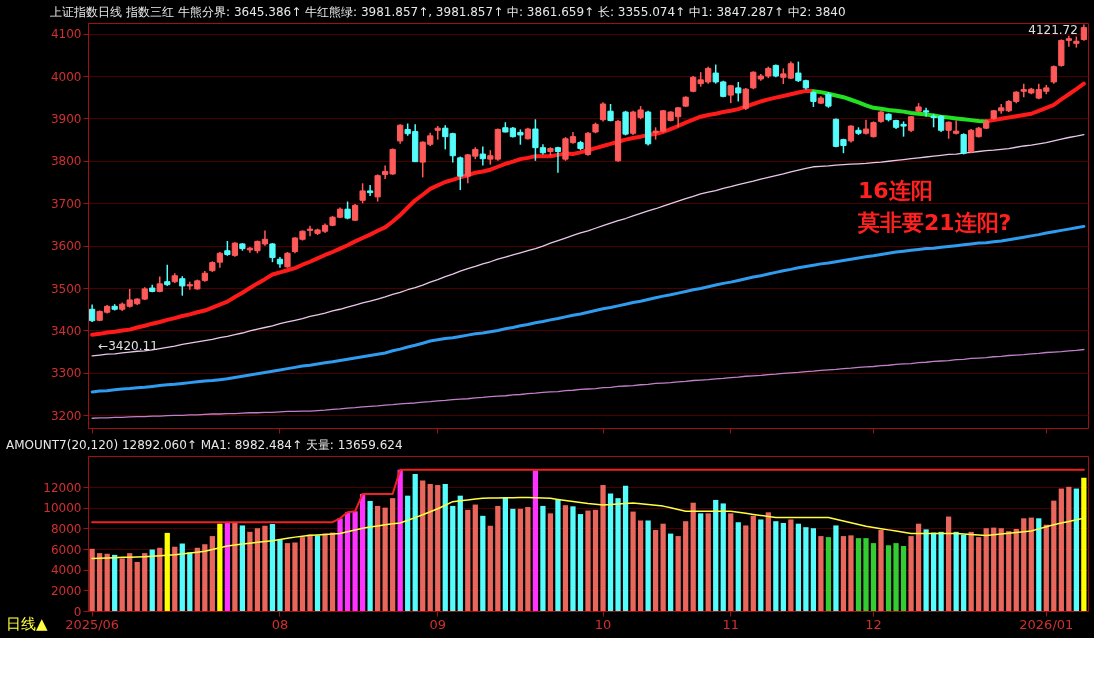 The image size is (1103, 684). Describe the element at coordinates (204, 445) in the screenshot. I see `chart-title: AMOUNT7(20,120) 12892.060↑ MA1: 8982.484↑ 天量: 13659.624` at that location.